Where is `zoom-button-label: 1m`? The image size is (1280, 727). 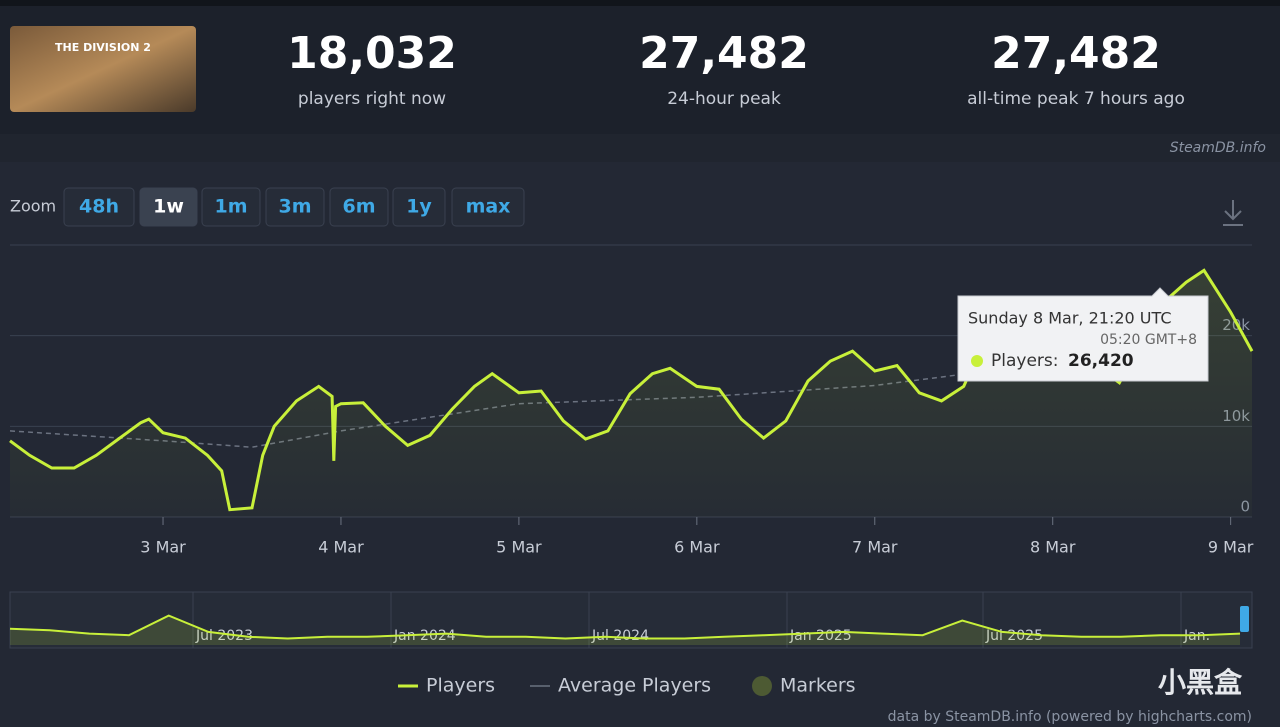
zoom-button-label: 1m is located at coordinates (230, 207).